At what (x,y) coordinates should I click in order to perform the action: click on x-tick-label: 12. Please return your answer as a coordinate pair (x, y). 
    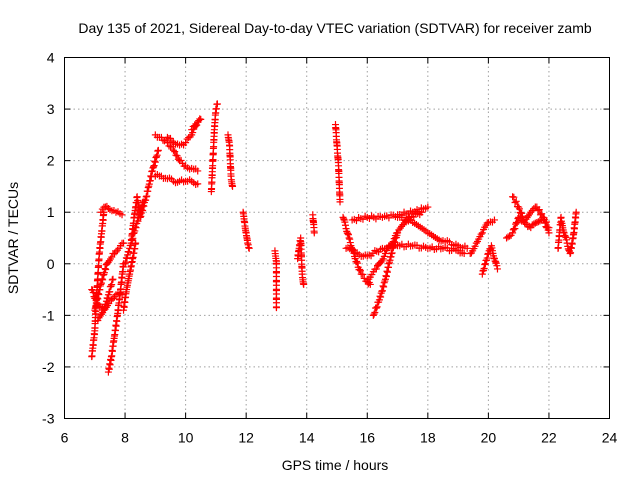
    Looking at the image, I should click on (246, 438).